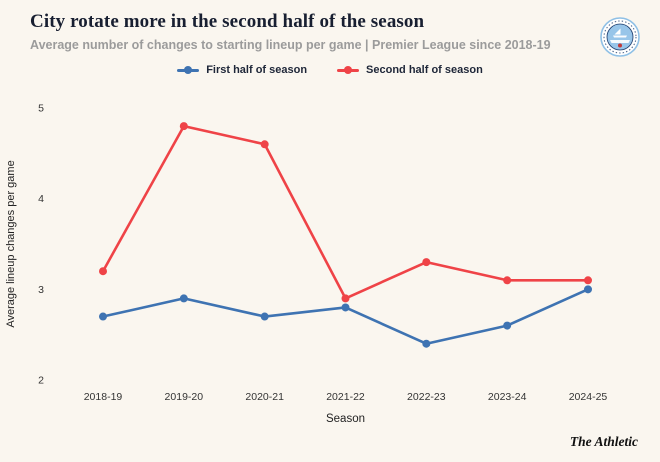  What do you see at coordinates (426, 397) in the screenshot?
I see `x-tick-label: 2022-23` at bounding box center [426, 397].